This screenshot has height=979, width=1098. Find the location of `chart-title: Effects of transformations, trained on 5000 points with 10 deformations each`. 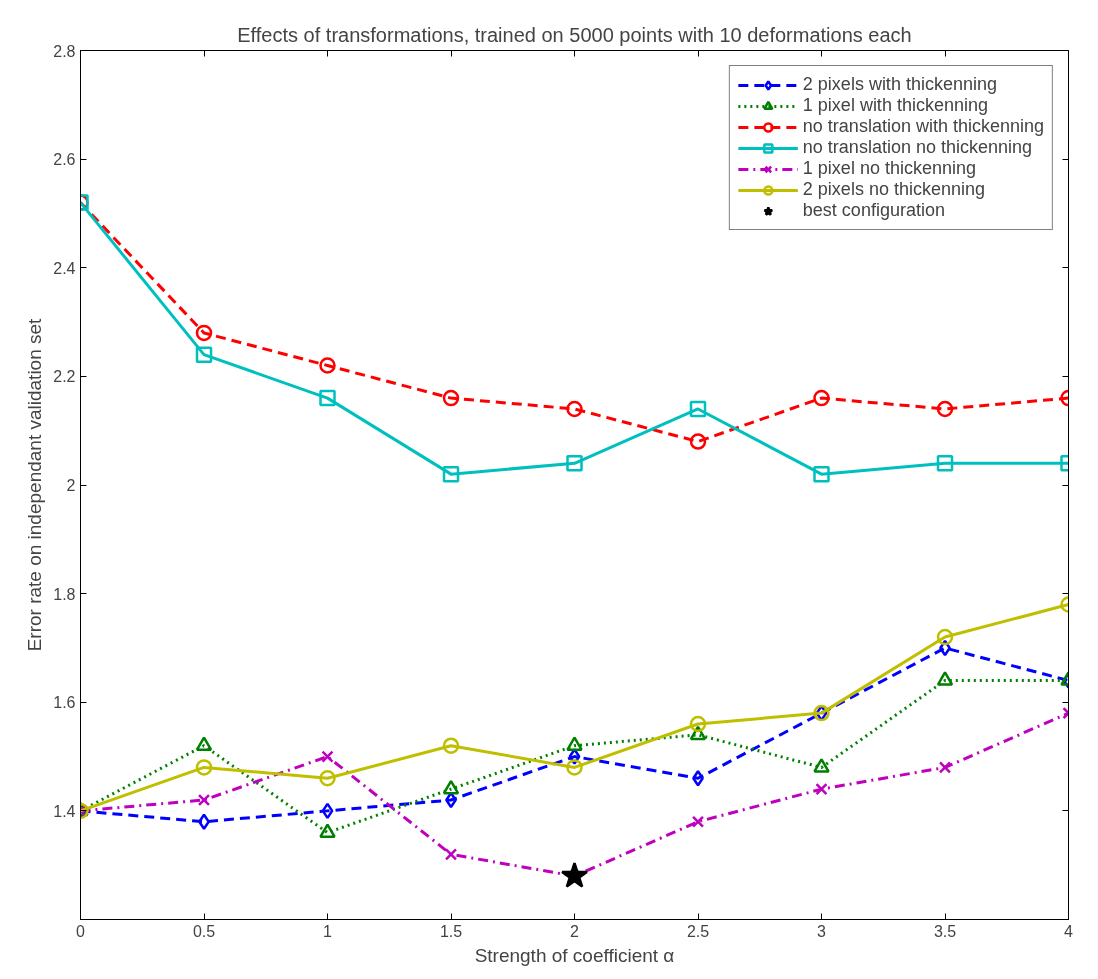

chart-title: Effects of transformations, trained on 5000 points with 10 deformations each is located at coordinates (574, 34).